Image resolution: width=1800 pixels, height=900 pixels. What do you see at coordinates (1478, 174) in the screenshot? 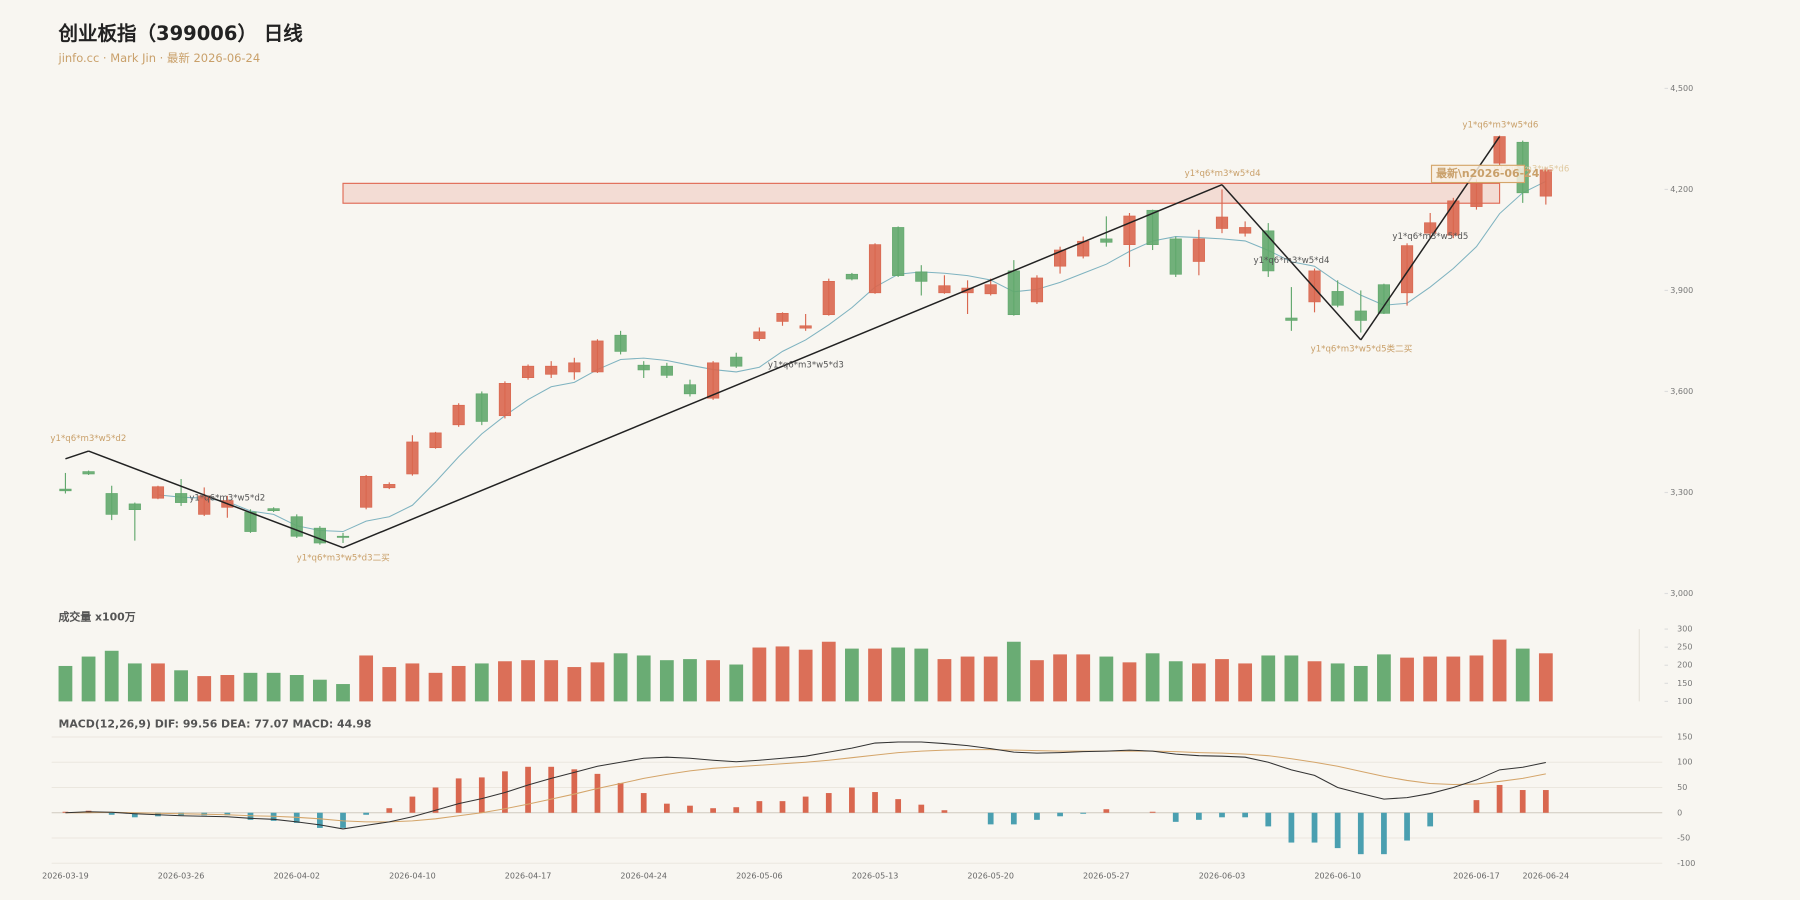
I see `latest-box` at bounding box center [1478, 174].